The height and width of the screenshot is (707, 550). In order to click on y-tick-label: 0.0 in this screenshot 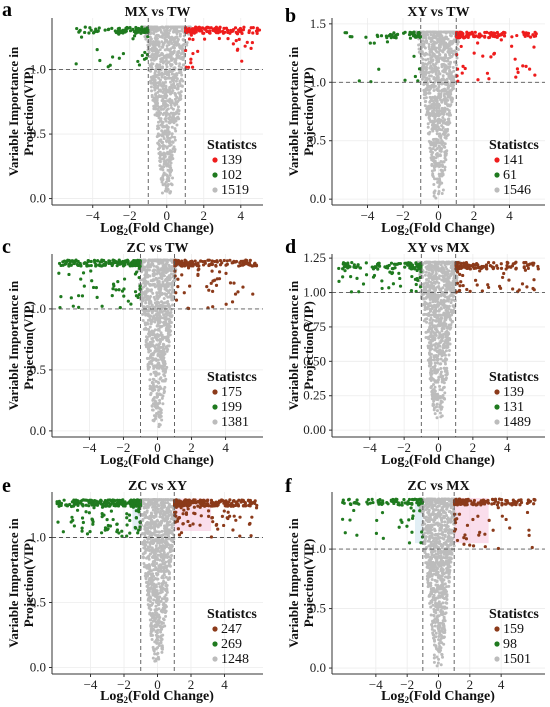, I will do `click(318, 198)`.